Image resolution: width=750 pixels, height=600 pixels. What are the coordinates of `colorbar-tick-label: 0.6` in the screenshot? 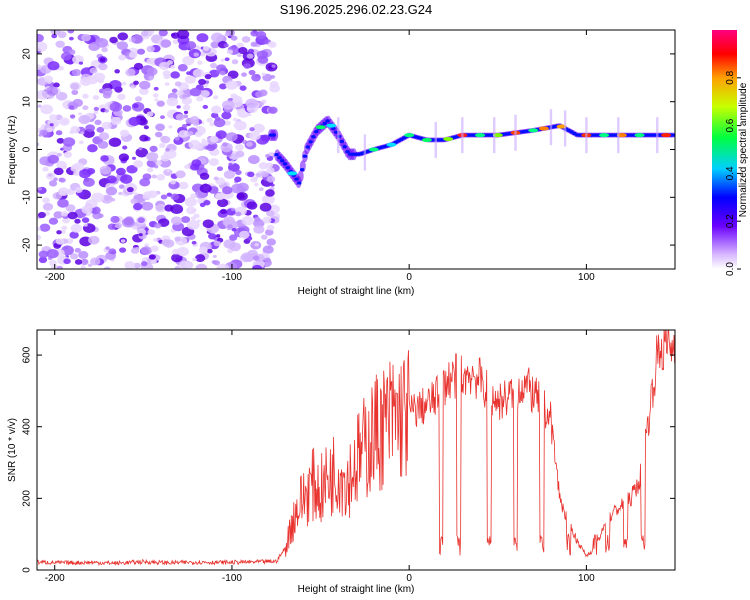 It's located at (730, 125).